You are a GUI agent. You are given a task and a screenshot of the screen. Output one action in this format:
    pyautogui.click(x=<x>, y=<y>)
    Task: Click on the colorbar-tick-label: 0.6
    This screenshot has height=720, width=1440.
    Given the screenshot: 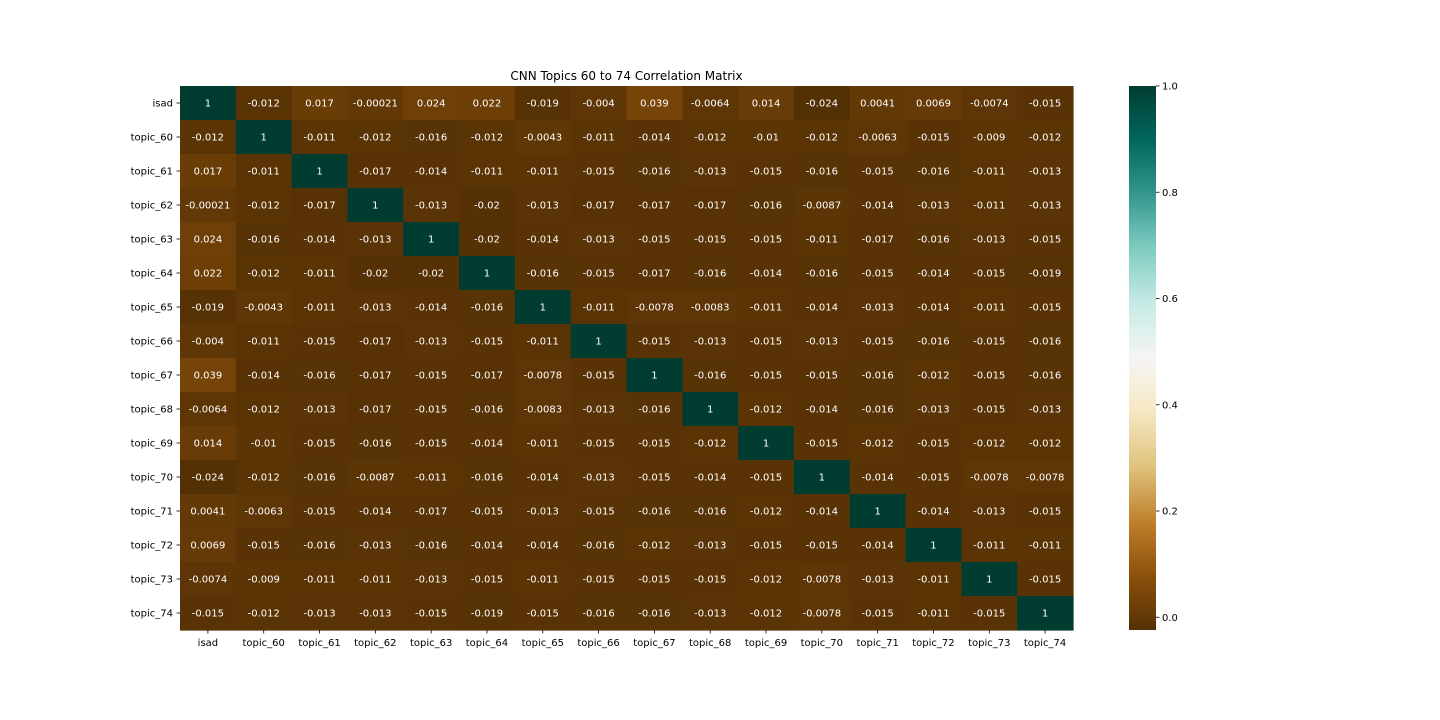 What is the action you would take?
    pyautogui.click(x=1170, y=299)
    